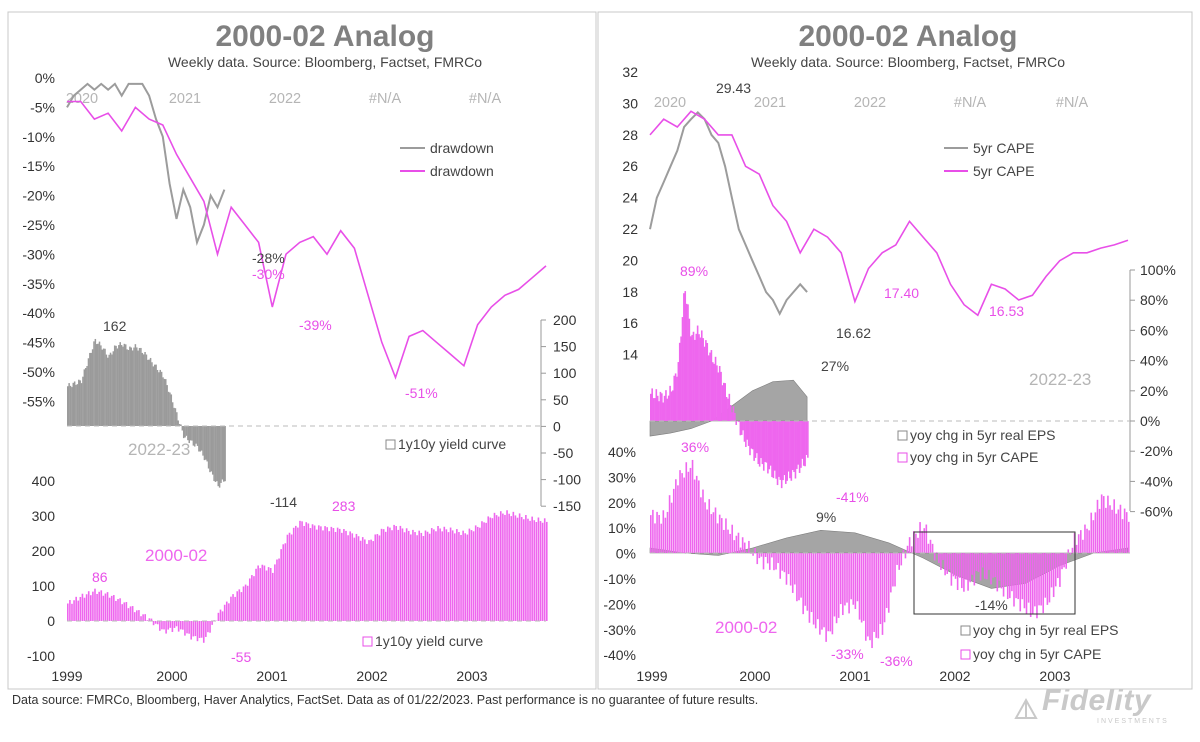 The height and width of the screenshot is (742, 1200). Describe the element at coordinates (44, 551) in the screenshot. I see `bottom-axis-tick: 200` at that location.